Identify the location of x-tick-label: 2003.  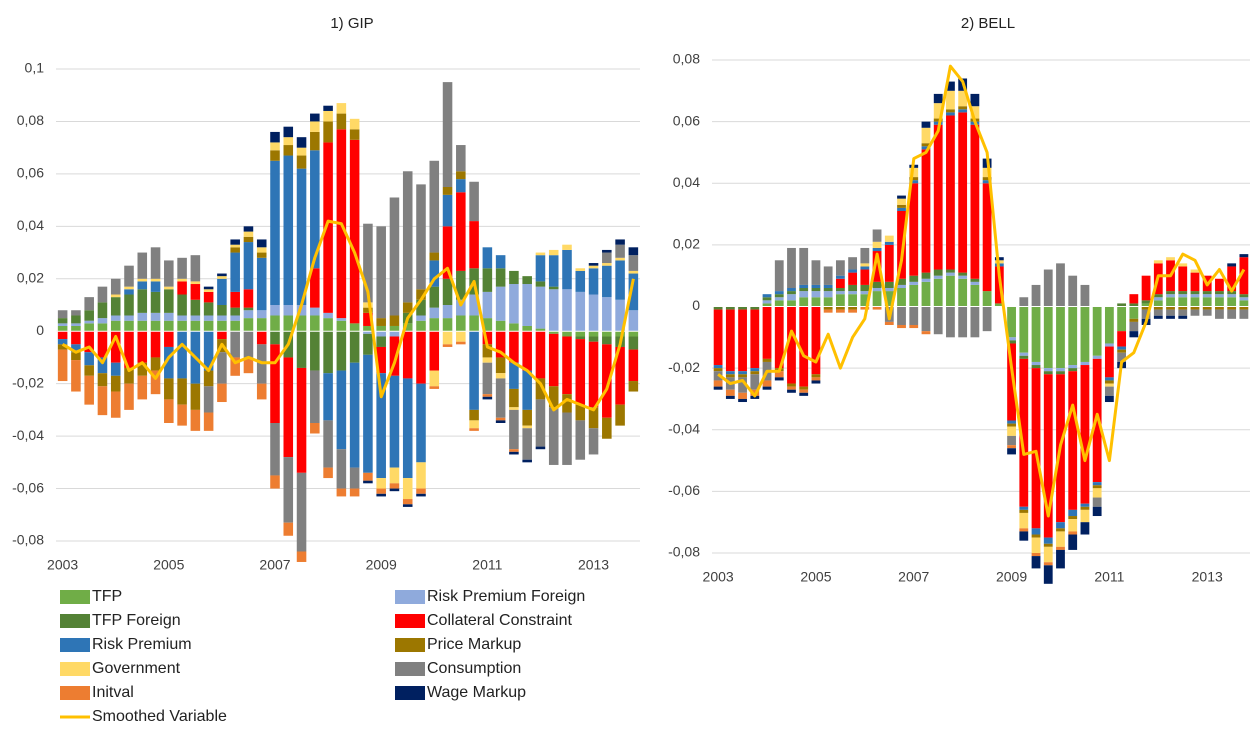
(718, 577).